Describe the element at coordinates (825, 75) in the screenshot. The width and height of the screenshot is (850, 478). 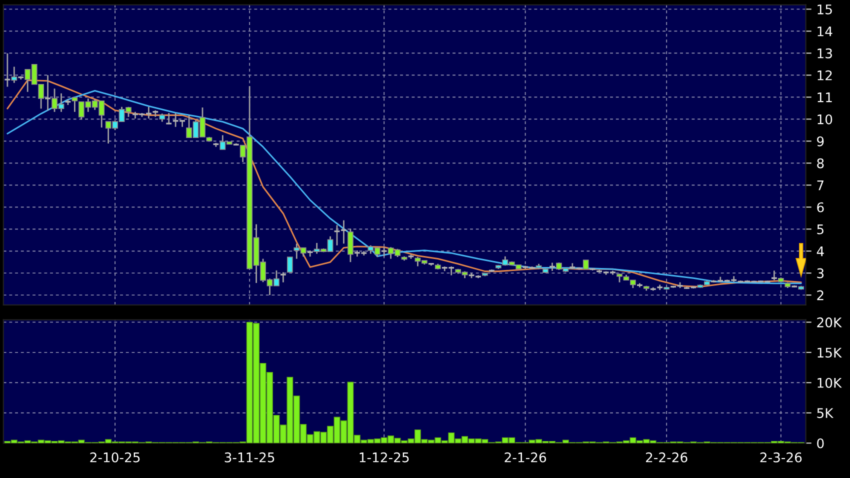
I see `y-tick-label: 12` at that location.